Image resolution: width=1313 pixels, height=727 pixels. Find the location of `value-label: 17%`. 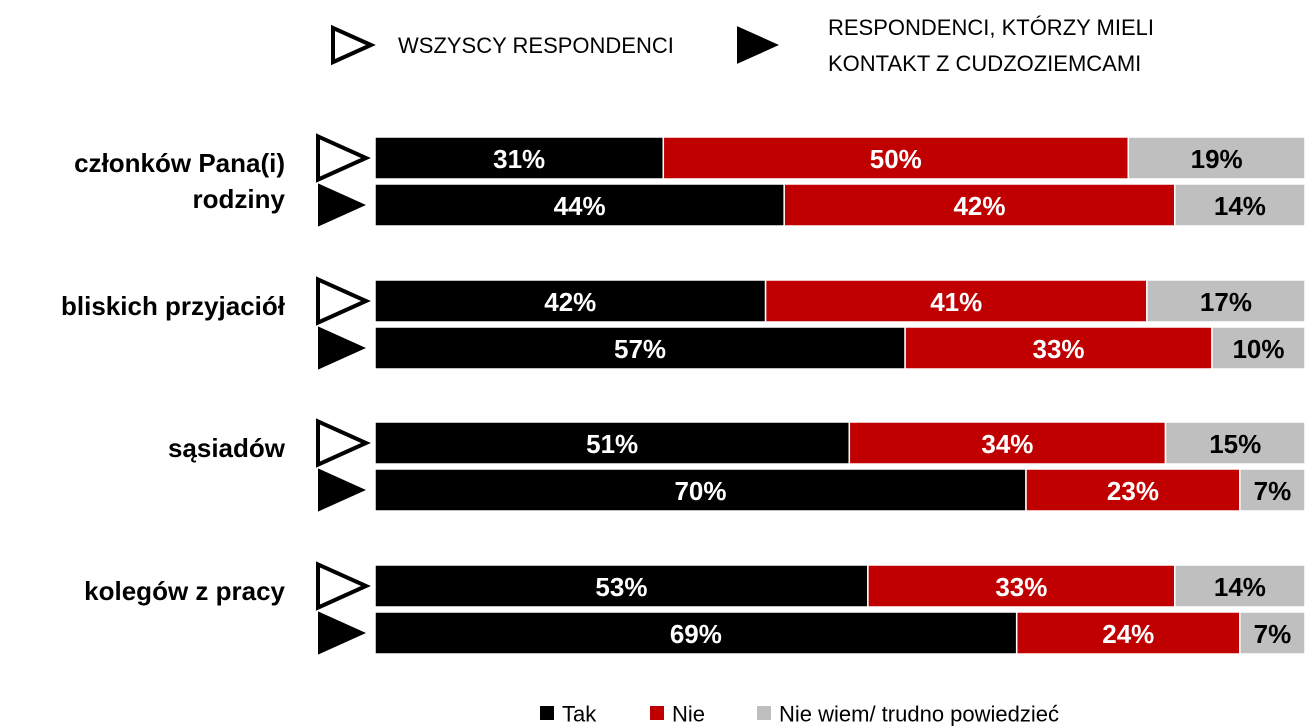

value-label: 17% is located at coordinates (1226, 302).